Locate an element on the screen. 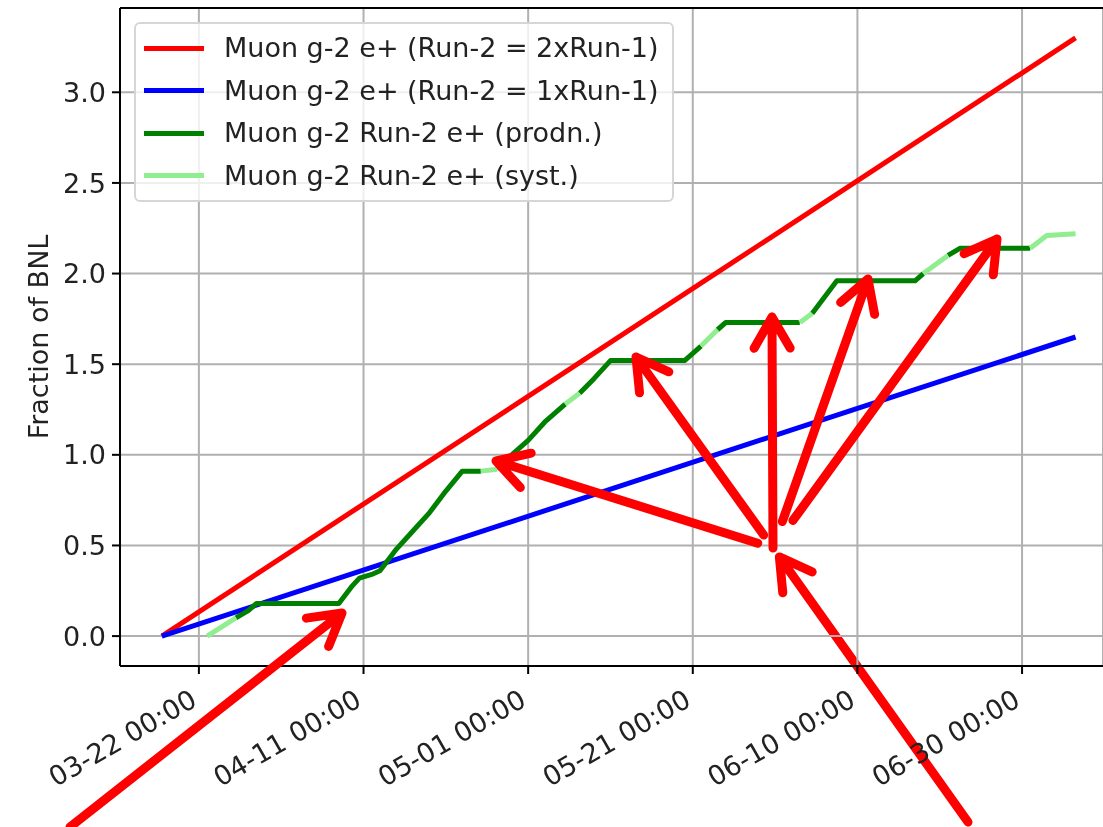 The width and height of the screenshot is (1103, 827). legend-label: Muon g-2 e+ (Run-2 = 1xRun-1) is located at coordinates (441, 90).